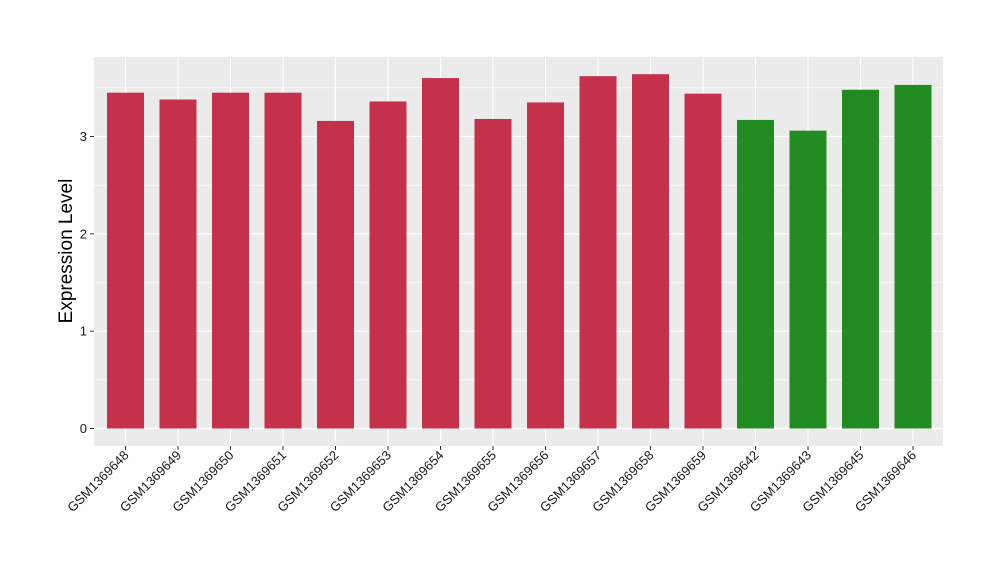  Describe the element at coordinates (83, 136) in the screenshot. I see `y-tick-label: 3` at that location.